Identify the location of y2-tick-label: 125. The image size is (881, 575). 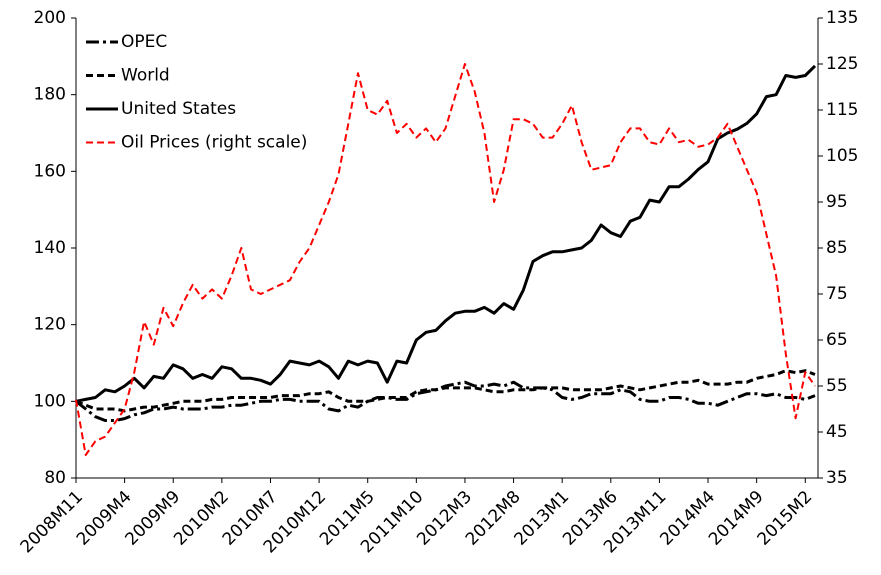
(842, 64).